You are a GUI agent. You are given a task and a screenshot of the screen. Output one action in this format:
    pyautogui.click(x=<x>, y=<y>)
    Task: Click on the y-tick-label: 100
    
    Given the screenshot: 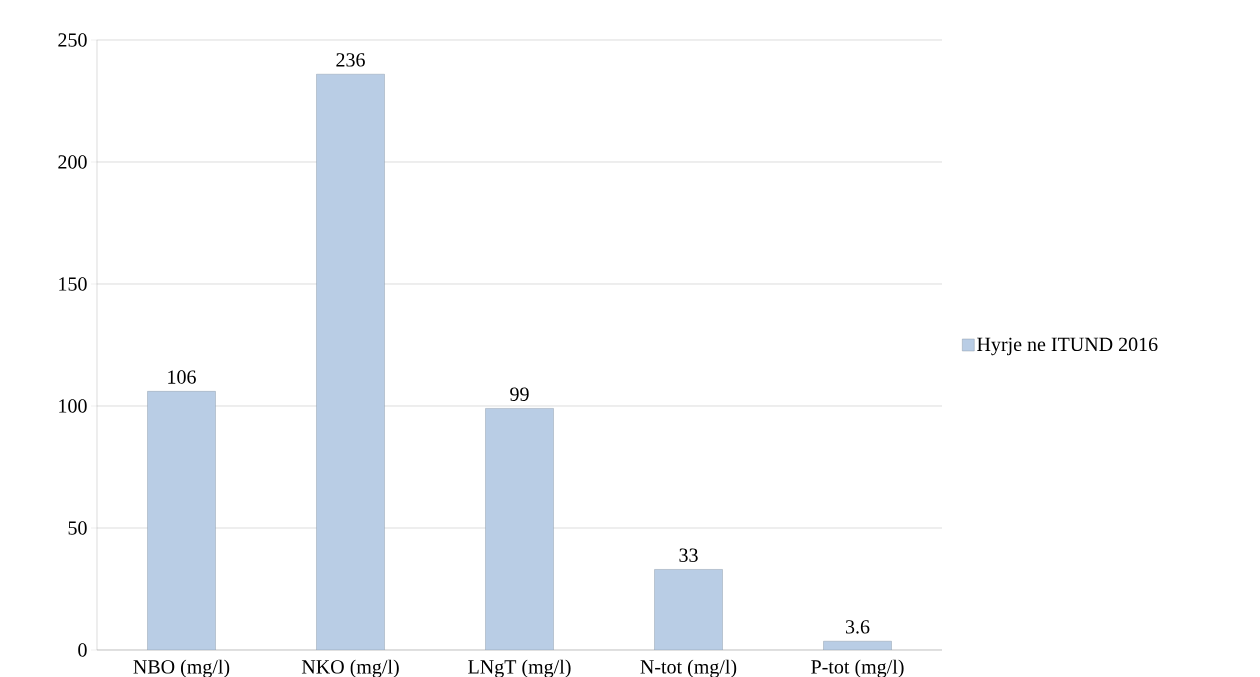 What is the action you would take?
    pyautogui.click(x=73, y=406)
    